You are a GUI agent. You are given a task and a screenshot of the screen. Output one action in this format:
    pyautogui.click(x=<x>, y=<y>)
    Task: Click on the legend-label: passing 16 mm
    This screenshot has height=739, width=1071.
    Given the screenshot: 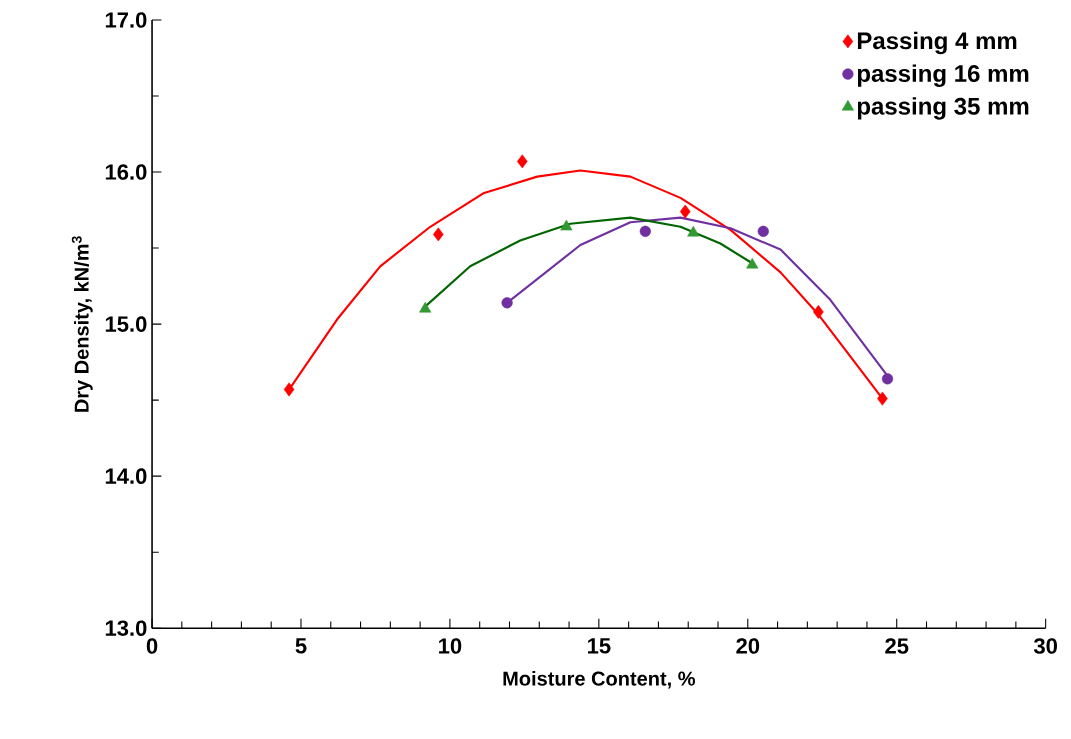 What is the action you would take?
    pyautogui.click(x=943, y=75)
    